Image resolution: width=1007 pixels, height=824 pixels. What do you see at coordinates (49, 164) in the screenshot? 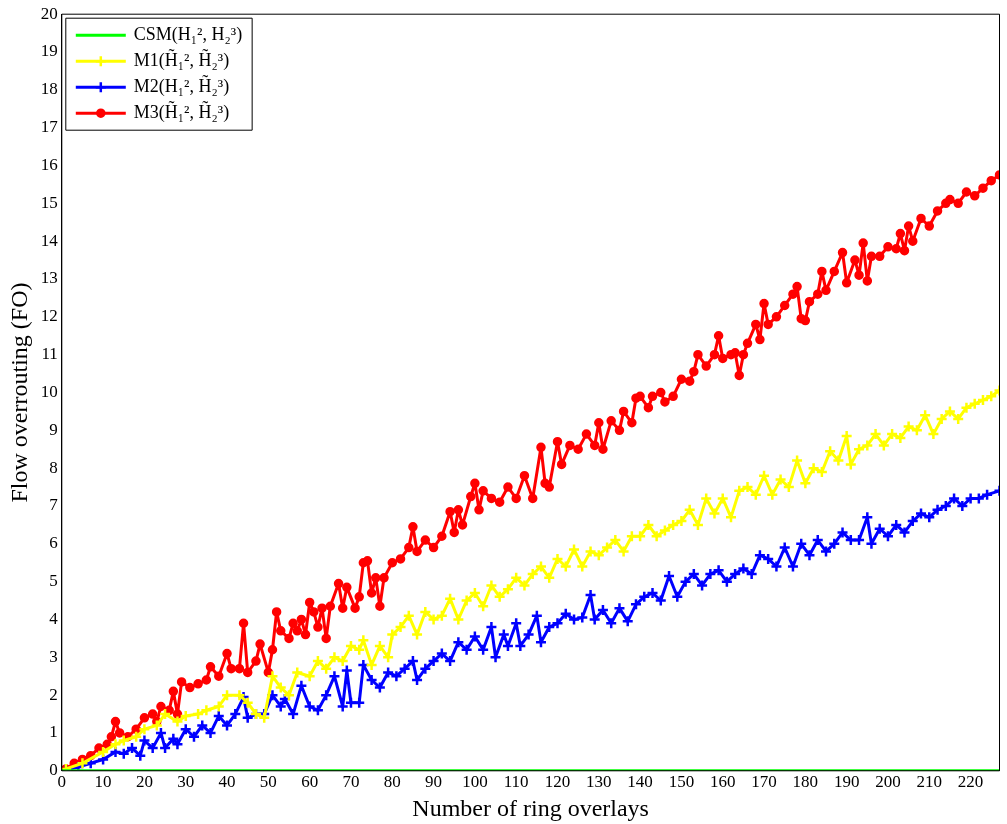
I see `y-tick-label: 16` at bounding box center [49, 164].